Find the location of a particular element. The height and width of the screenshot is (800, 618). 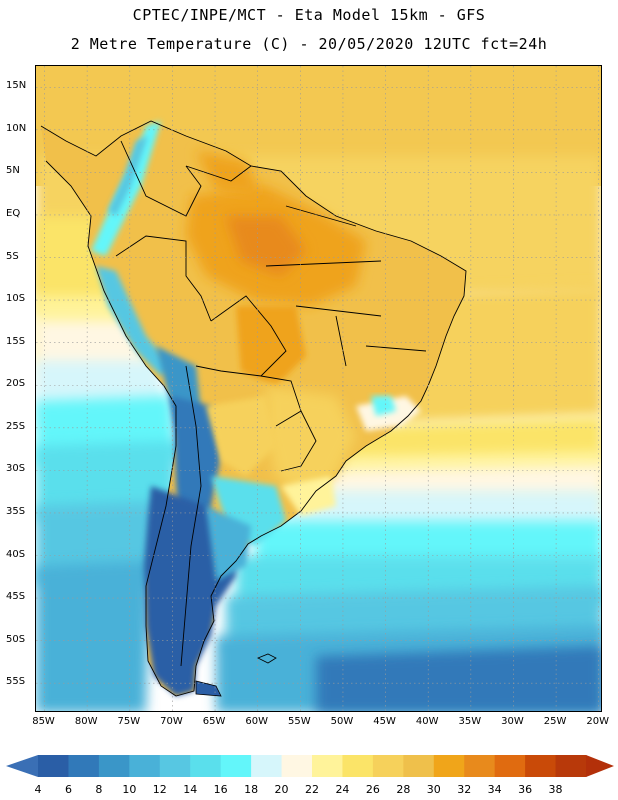

andes-cold-north is located at coordinates (128, 176).